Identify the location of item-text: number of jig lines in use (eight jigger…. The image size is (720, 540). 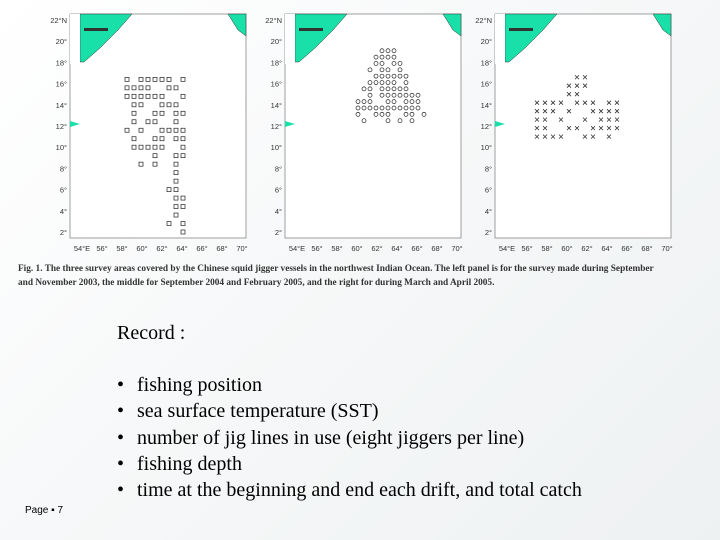
(331, 437).